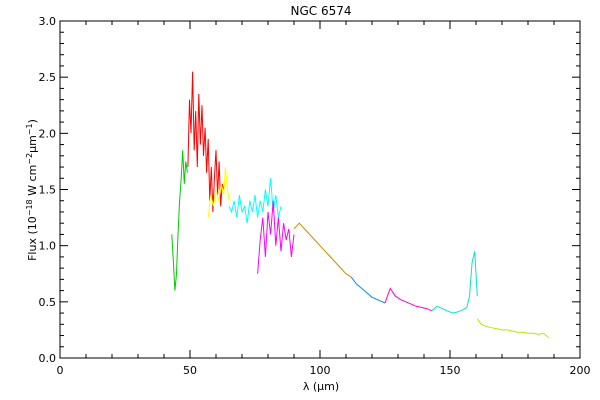  I want to click on y-tick-label: 0.5, so click(48, 302).